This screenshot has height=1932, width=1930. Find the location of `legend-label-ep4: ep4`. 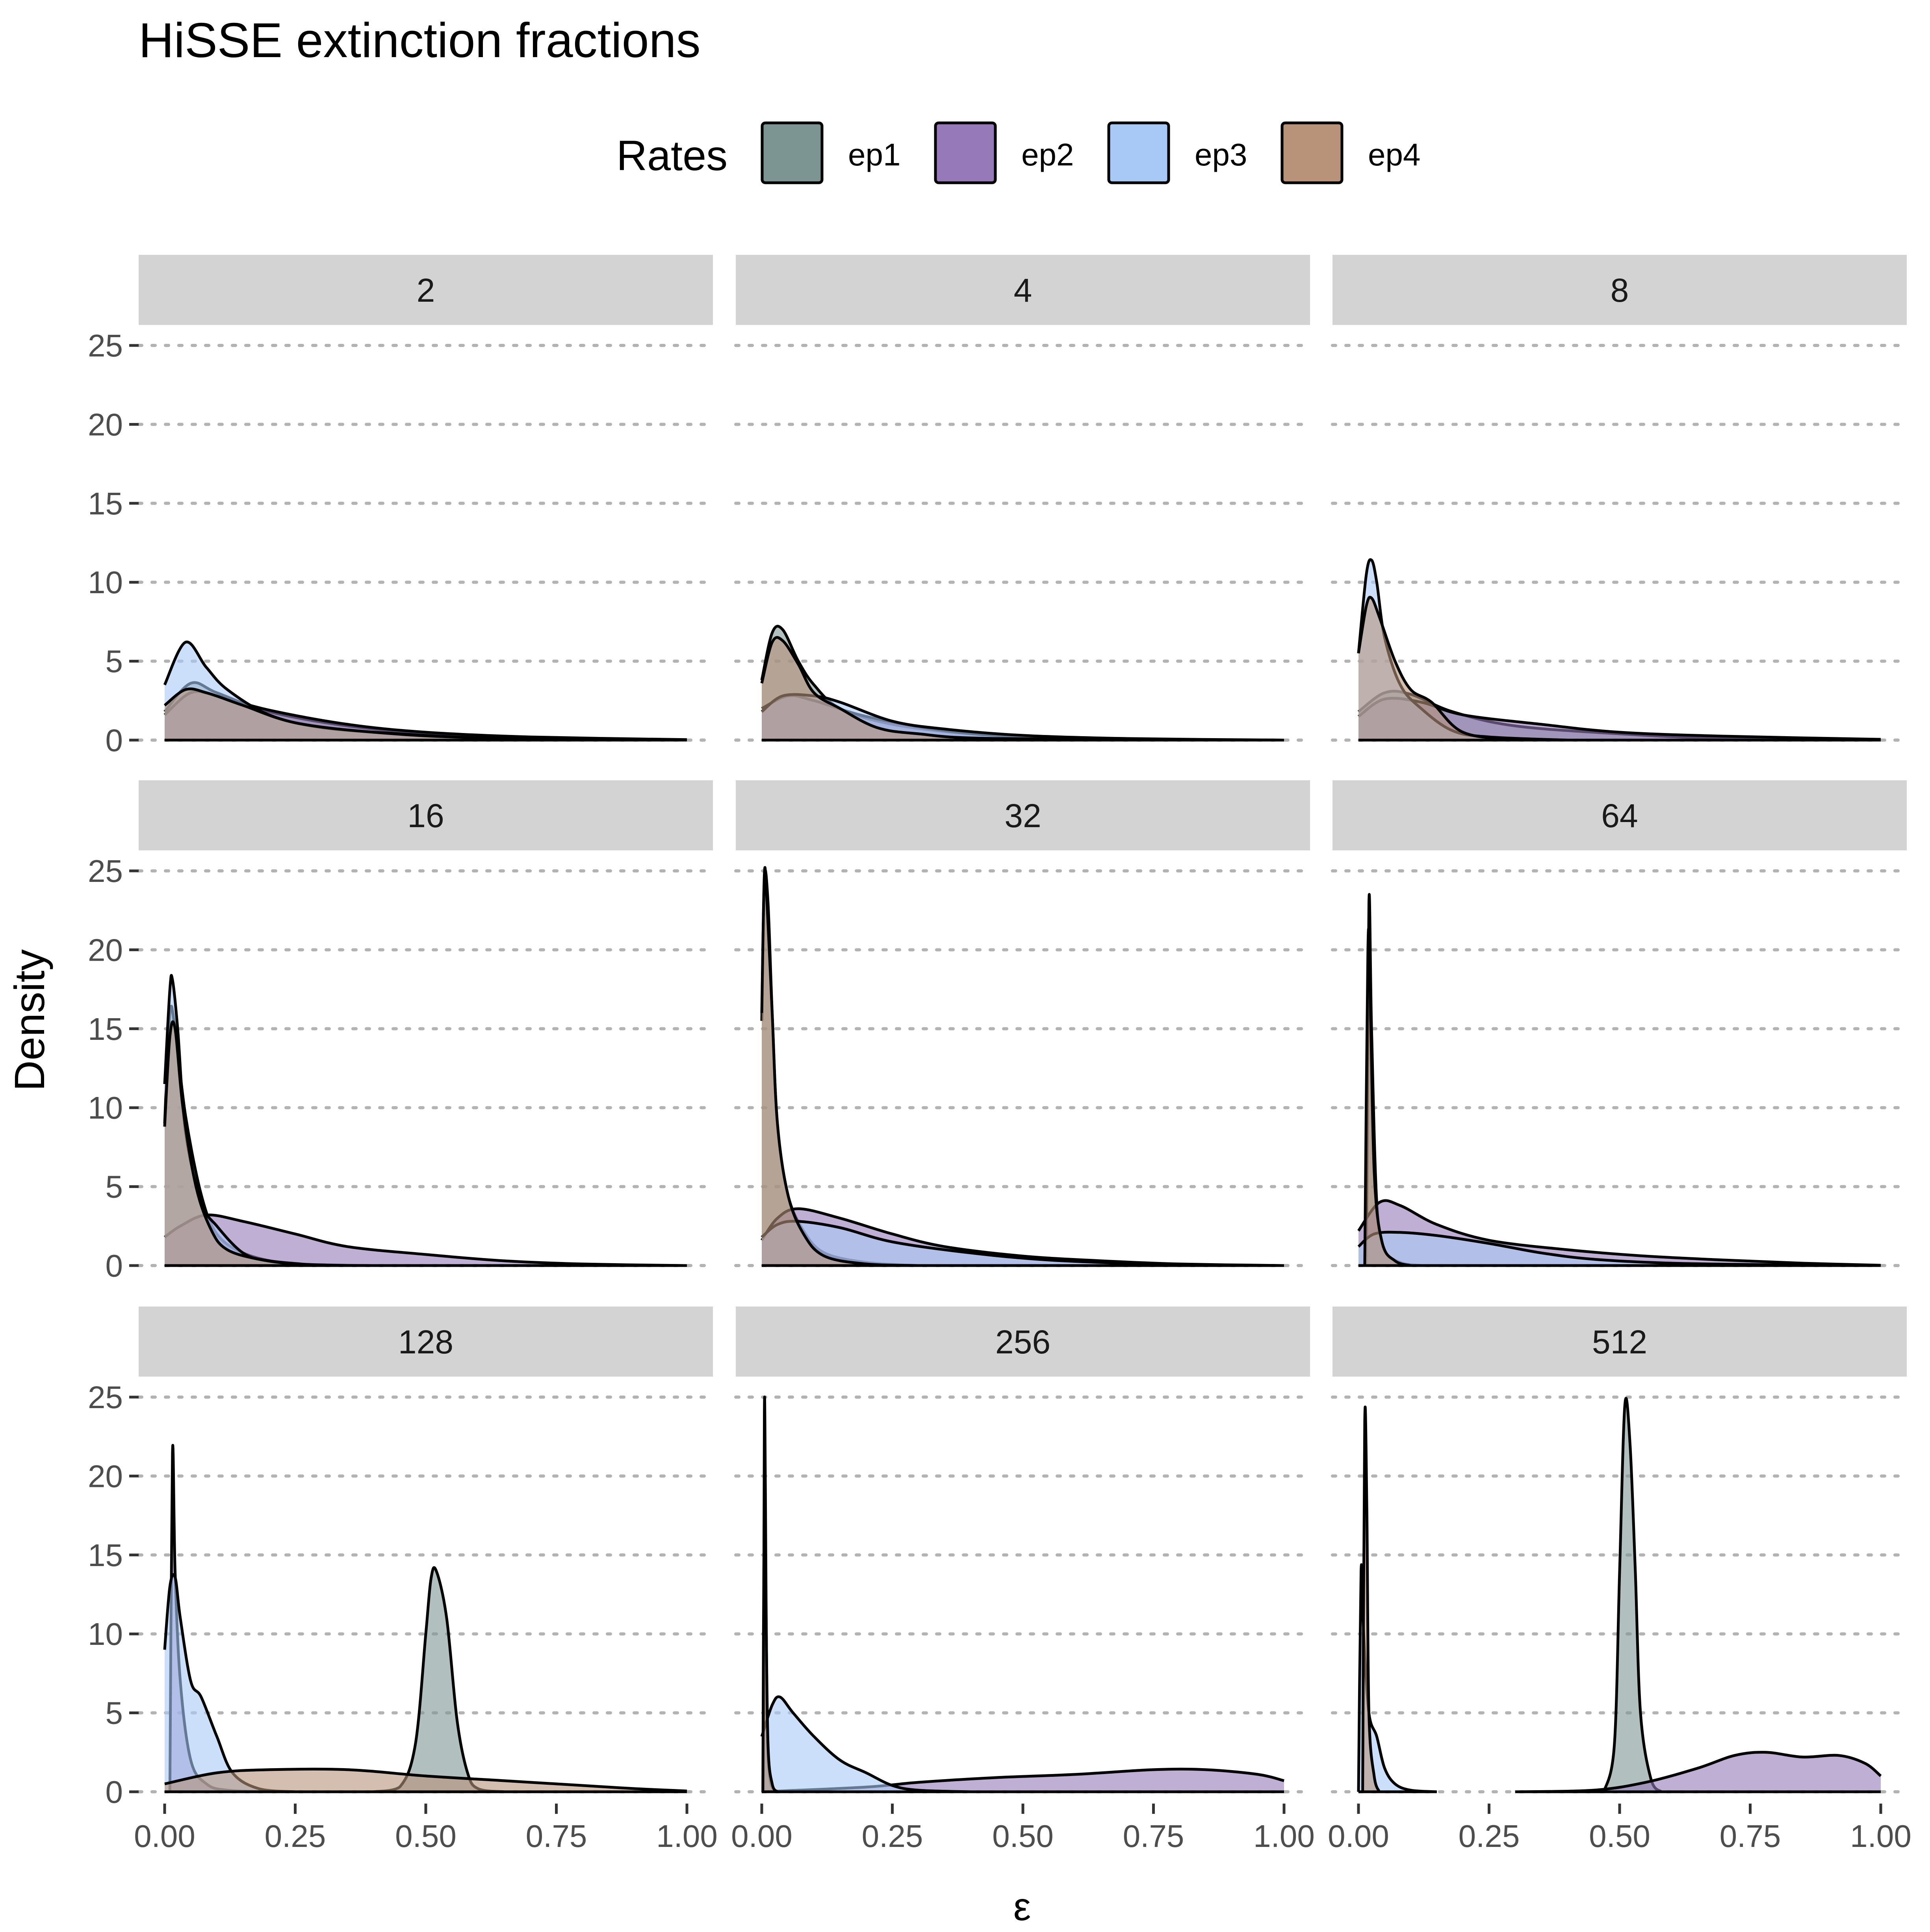

legend-label-ep4: ep4 is located at coordinates (1394, 154).